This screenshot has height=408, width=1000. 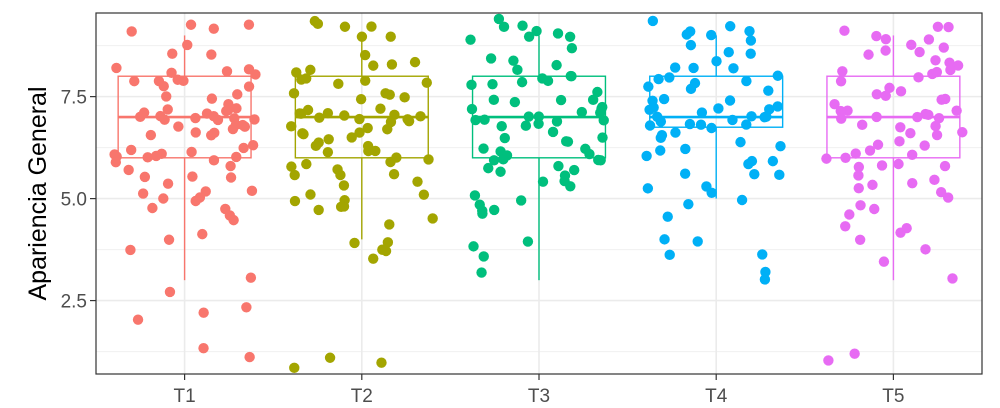 I want to click on x-tick-label: T3, so click(x=539, y=396).